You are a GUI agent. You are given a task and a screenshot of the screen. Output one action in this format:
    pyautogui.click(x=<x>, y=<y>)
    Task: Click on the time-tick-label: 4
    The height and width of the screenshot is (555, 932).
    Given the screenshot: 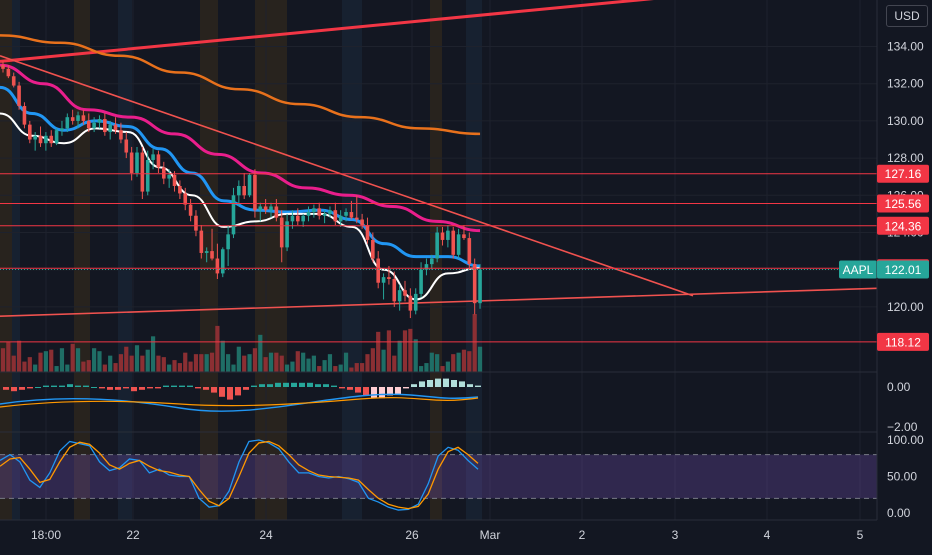 What is the action you would take?
    pyautogui.click(x=767, y=535)
    